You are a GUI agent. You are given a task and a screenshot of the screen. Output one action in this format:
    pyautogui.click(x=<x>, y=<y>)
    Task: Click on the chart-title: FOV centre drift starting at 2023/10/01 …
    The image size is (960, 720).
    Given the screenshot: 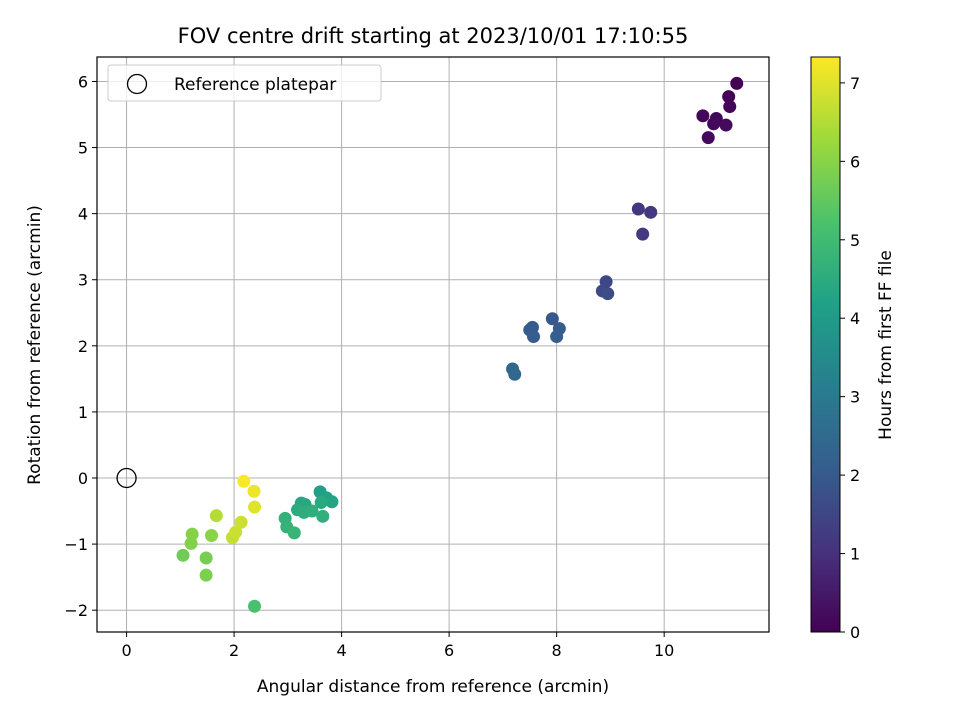 What is the action you would take?
    pyautogui.click(x=433, y=36)
    